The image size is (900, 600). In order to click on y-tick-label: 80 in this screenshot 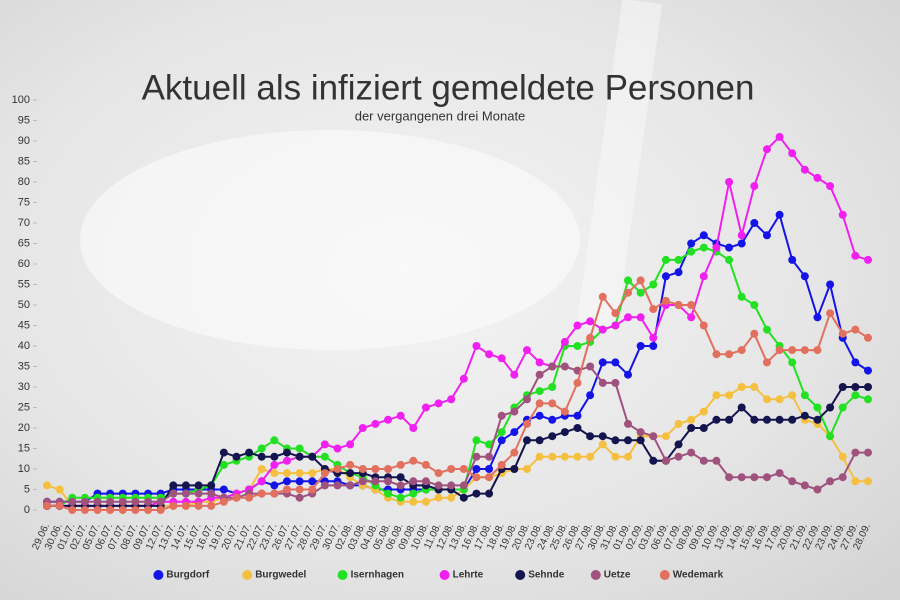, I will do `click(24, 182)`.